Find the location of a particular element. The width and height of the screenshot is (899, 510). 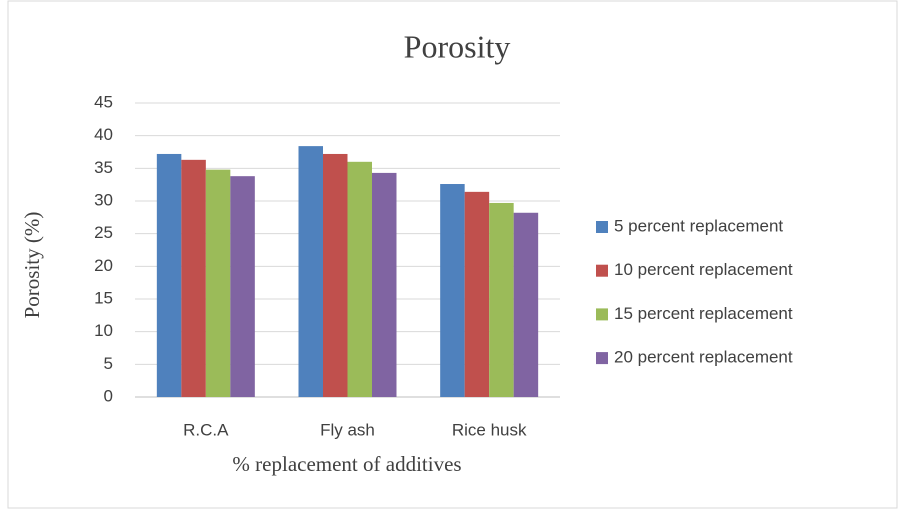

x-tick-label: R.C.A is located at coordinates (206, 429).